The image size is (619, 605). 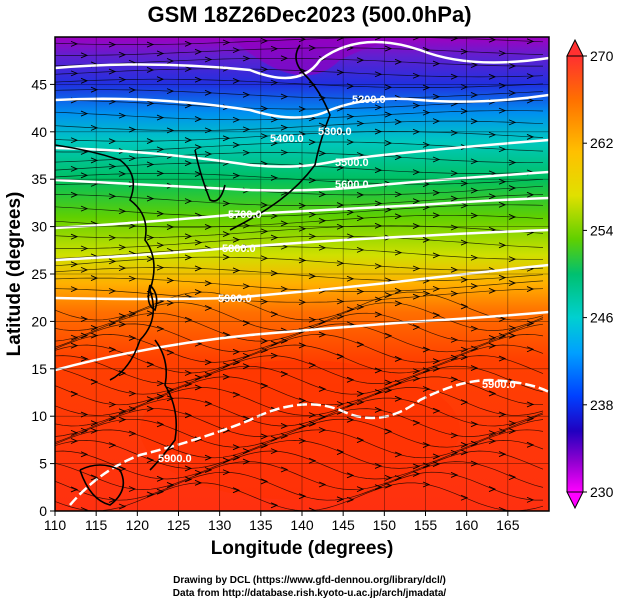 I want to click on x-axis-ticks: 110 115 120 125 130 135 140 145 150 155 160 165, so click(x=282, y=522).